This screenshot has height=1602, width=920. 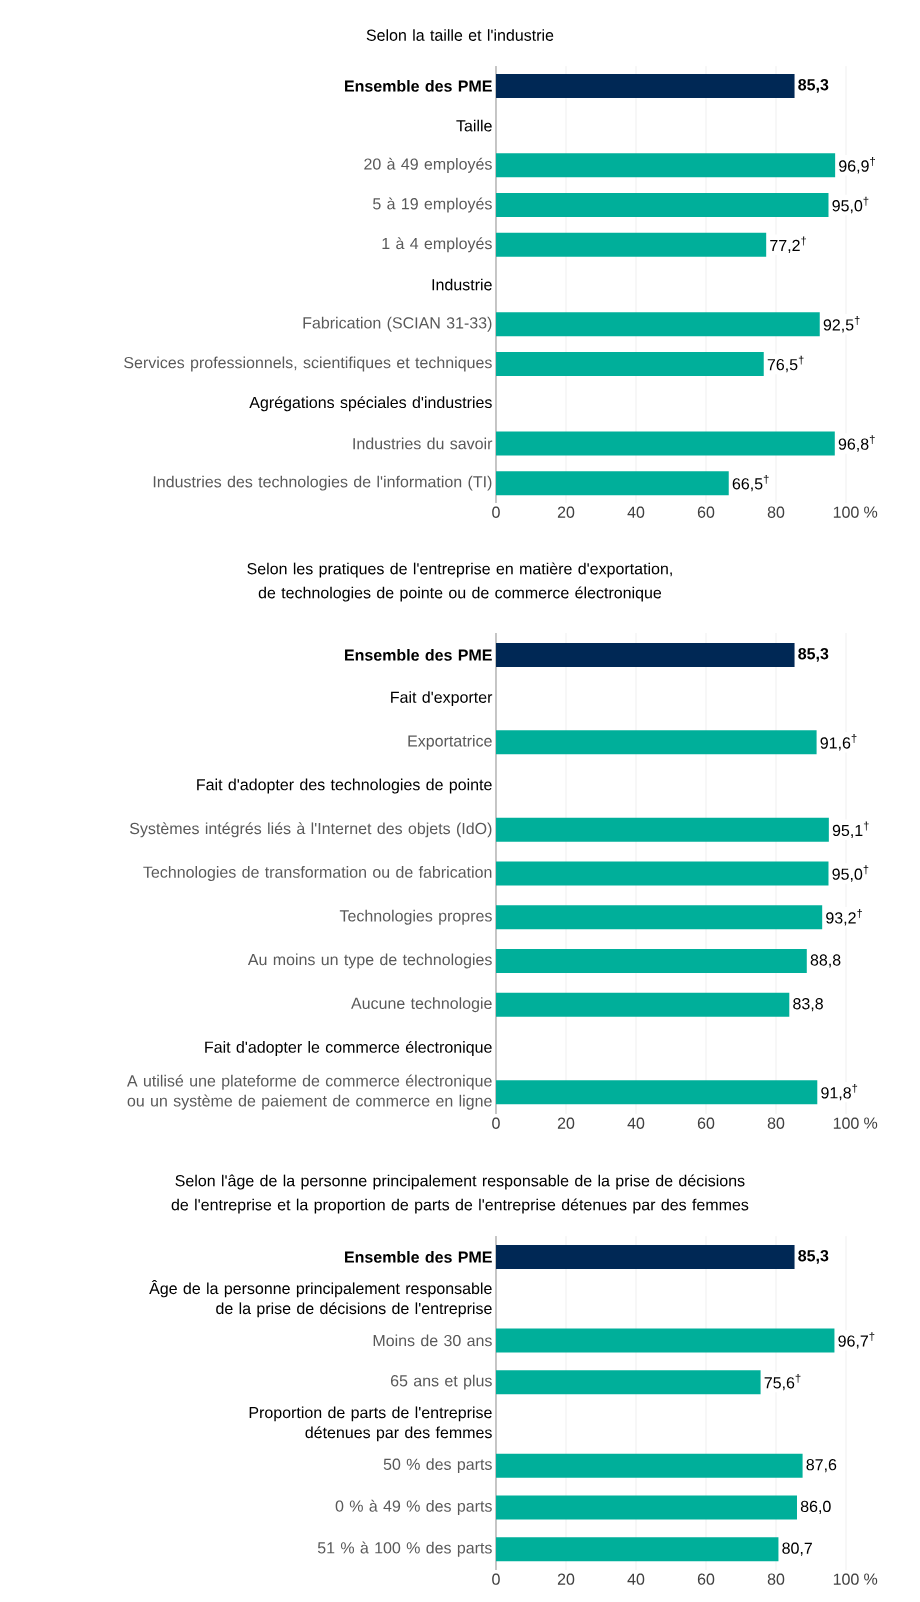 I want to click on y-tick-label: Services professionnels, scientifiques et techniques, so click(x=308, y=364).